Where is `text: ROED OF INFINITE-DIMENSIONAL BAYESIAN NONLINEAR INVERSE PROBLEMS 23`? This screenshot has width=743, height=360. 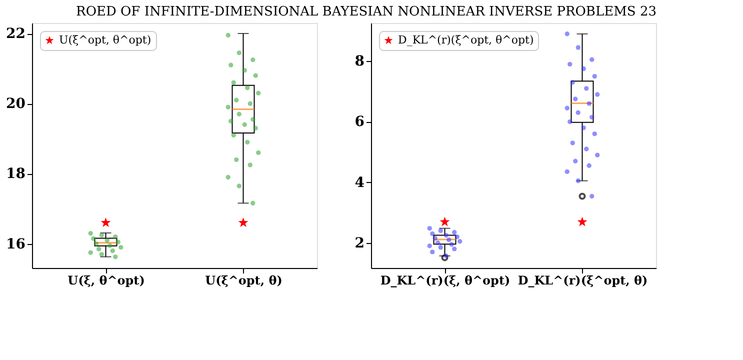 text: ROED OF INFINITE-DIMENSIONAL BAYESIAN NONLINEAR INVERSE PROBLEMS 23 is located at coordinates (366, 12).